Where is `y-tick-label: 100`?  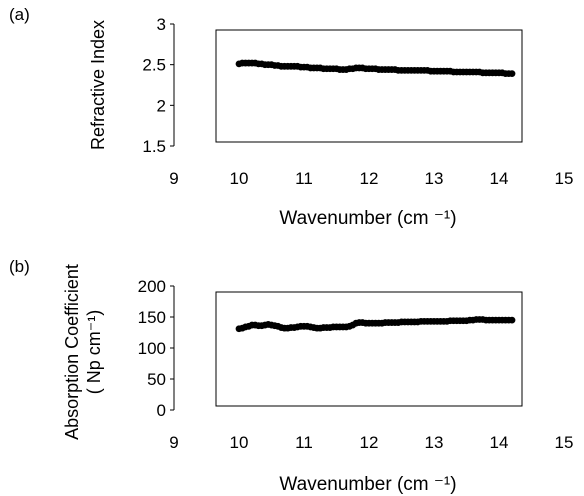
y-tick-label: 100 is located at coordinates (152, 348).